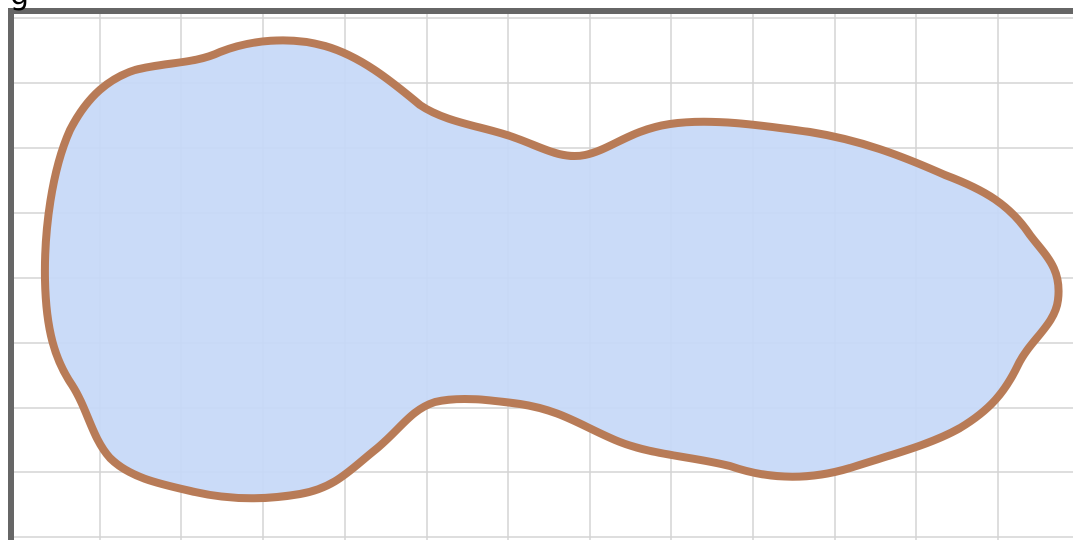 This screenshot has width=1073, height=540. I want to click on frame-top, so click(540, 11).